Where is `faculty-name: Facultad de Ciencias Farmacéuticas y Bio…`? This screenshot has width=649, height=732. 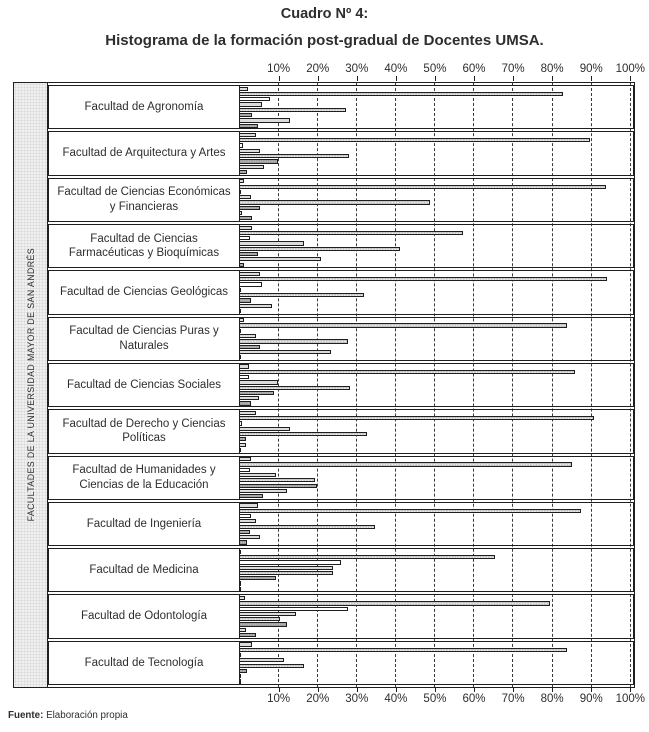
faculty-name: Facultad de Ciencias Farmacéuticas y Bio… is located at coordinates (144, 246).